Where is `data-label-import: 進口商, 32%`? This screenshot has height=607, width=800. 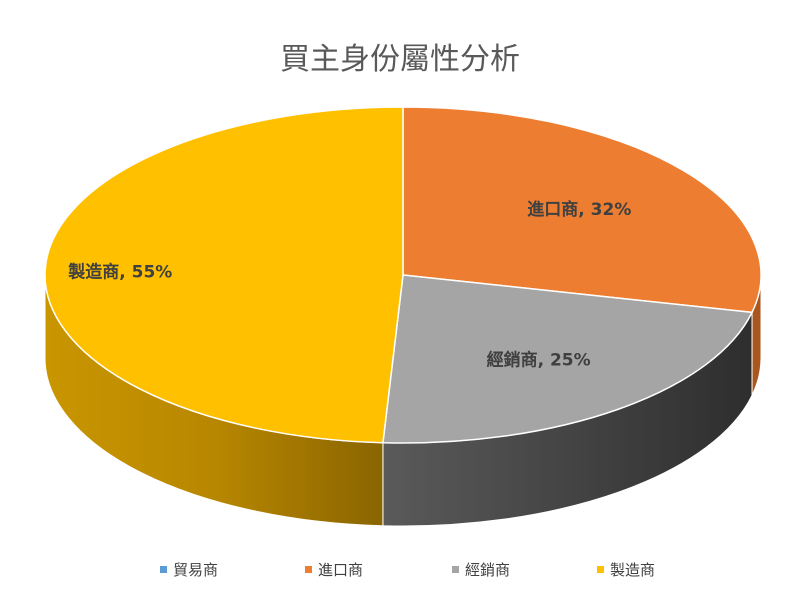
data-label-import: 進口商, 32% is located at coordinates (579, 209).